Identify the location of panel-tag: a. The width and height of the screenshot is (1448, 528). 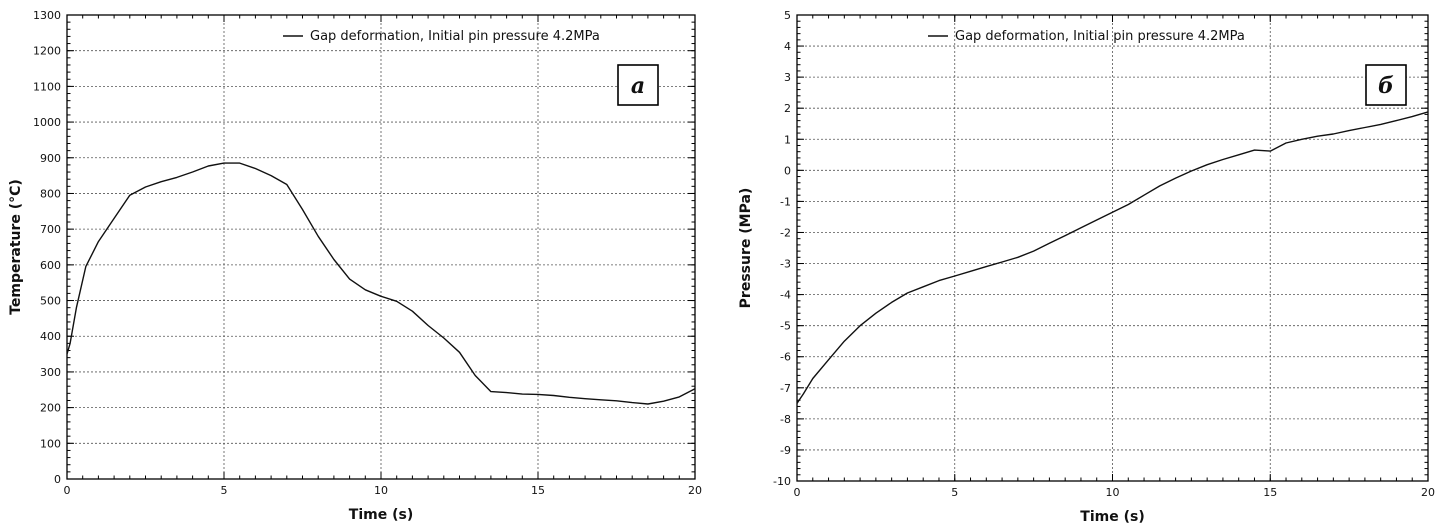
(638, 85).